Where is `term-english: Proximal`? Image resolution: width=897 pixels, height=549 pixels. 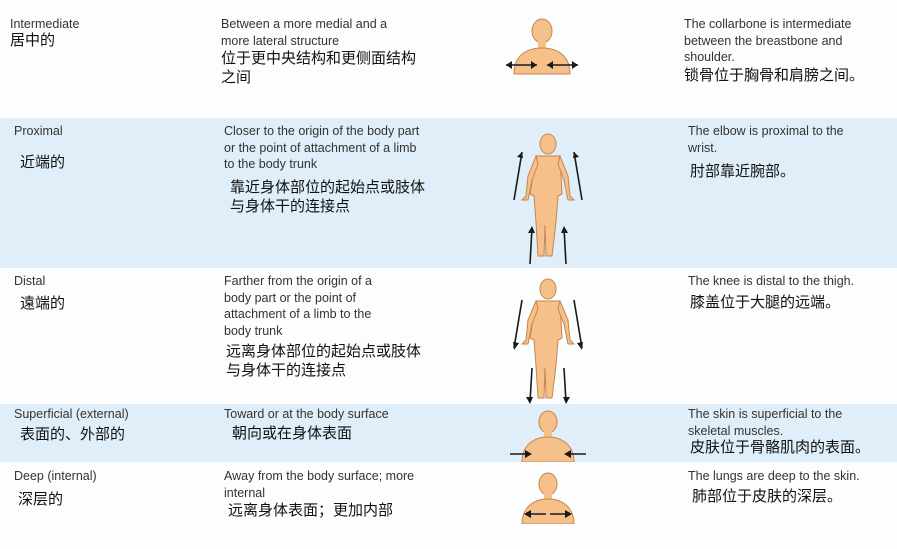 term-english: Proximal is located at coordinates (38, 131).